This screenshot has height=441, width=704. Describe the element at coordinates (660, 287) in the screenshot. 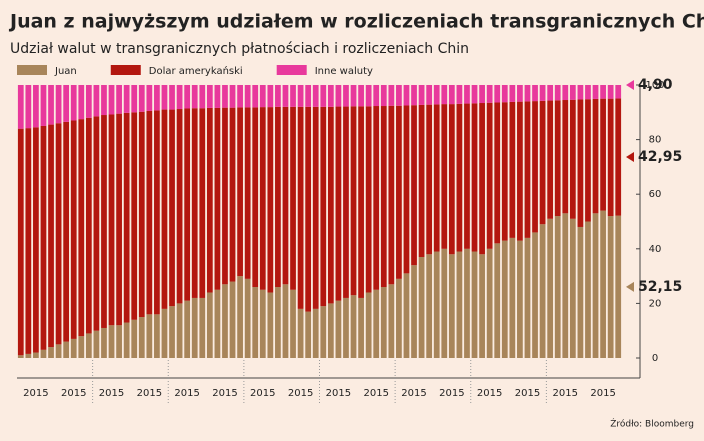

I see `end-label: 52,15` at that location.